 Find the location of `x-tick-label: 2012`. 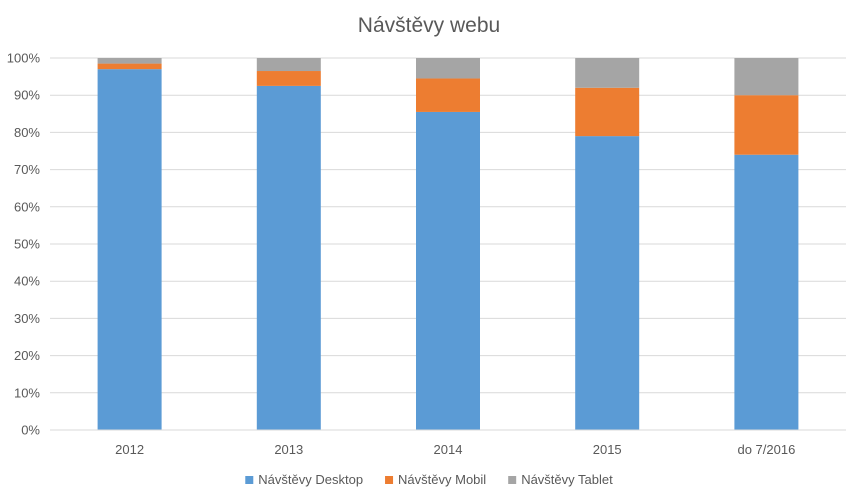

x-tick-label: 2012 is located at coordinates (129, 449).